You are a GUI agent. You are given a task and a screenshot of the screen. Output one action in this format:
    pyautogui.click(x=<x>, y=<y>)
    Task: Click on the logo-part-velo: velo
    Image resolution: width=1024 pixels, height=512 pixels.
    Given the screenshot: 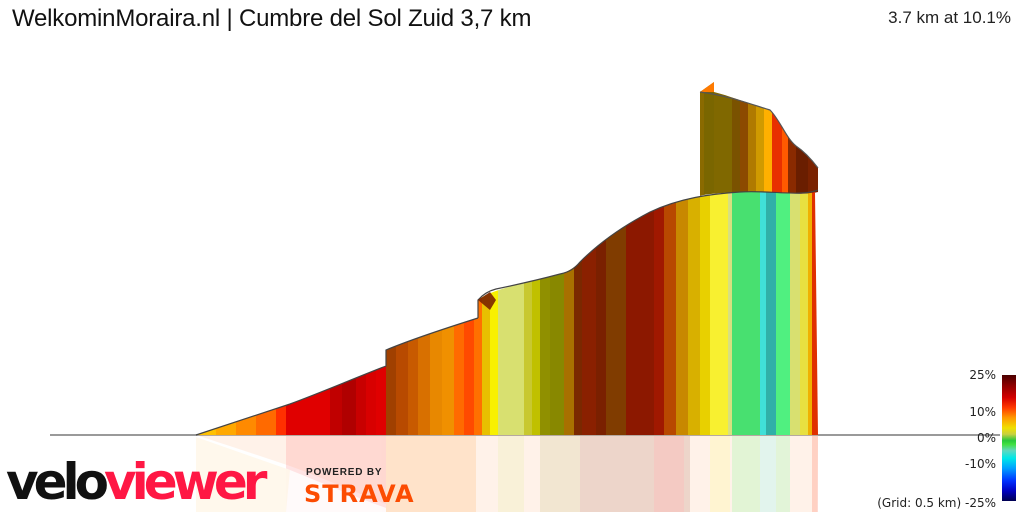 What is the action you would take?
    pyautogui.click(x=57, y=482)
    